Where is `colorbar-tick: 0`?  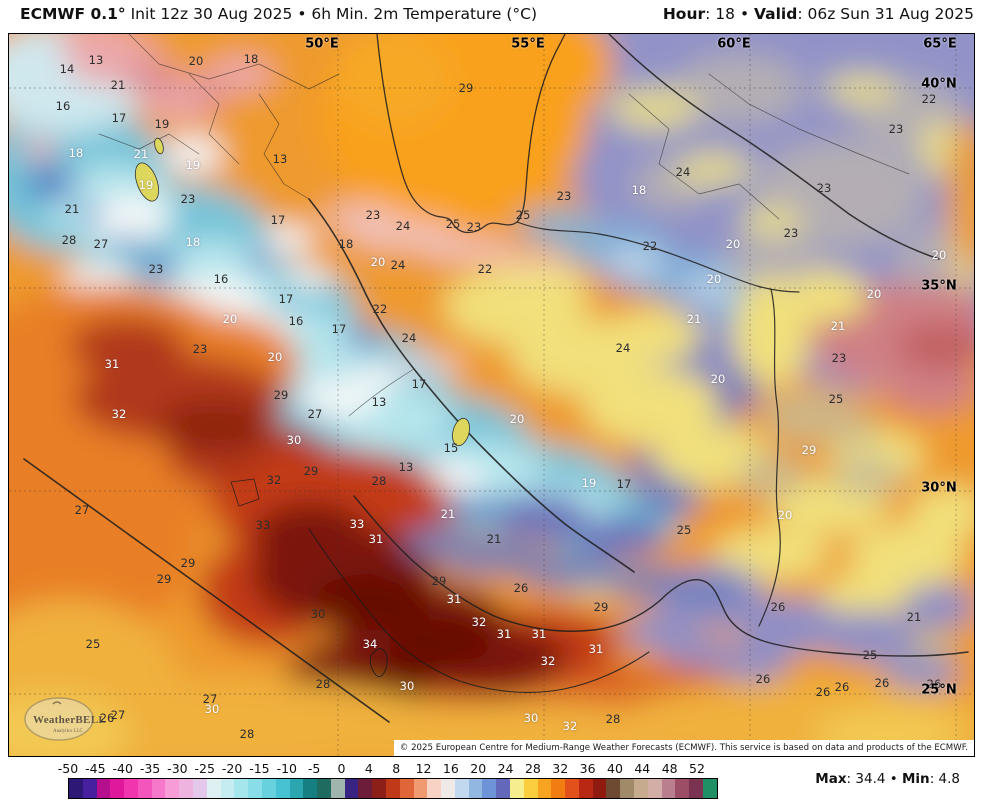 colorbar-tick: 0 is located at coordinates (341, 768).